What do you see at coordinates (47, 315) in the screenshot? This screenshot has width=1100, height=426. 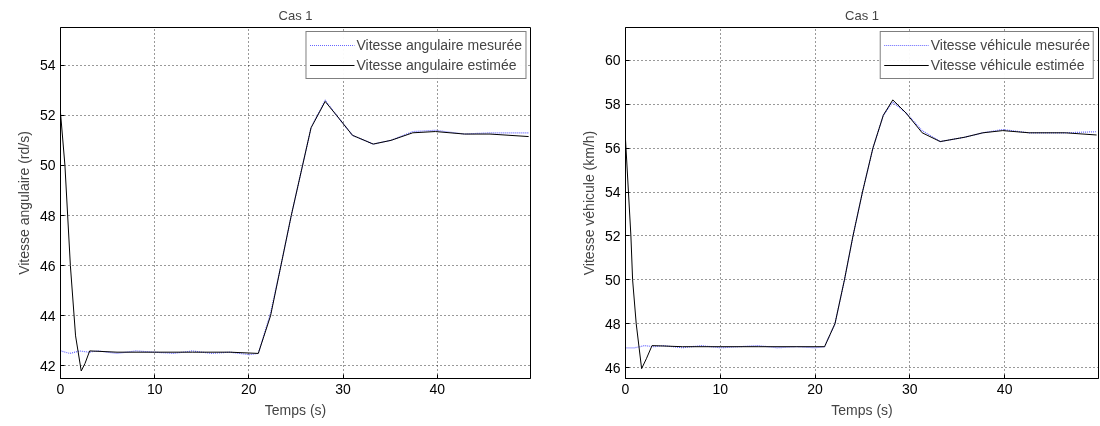 I see `y-tick-label: 44` at bounding box center [47, 315].